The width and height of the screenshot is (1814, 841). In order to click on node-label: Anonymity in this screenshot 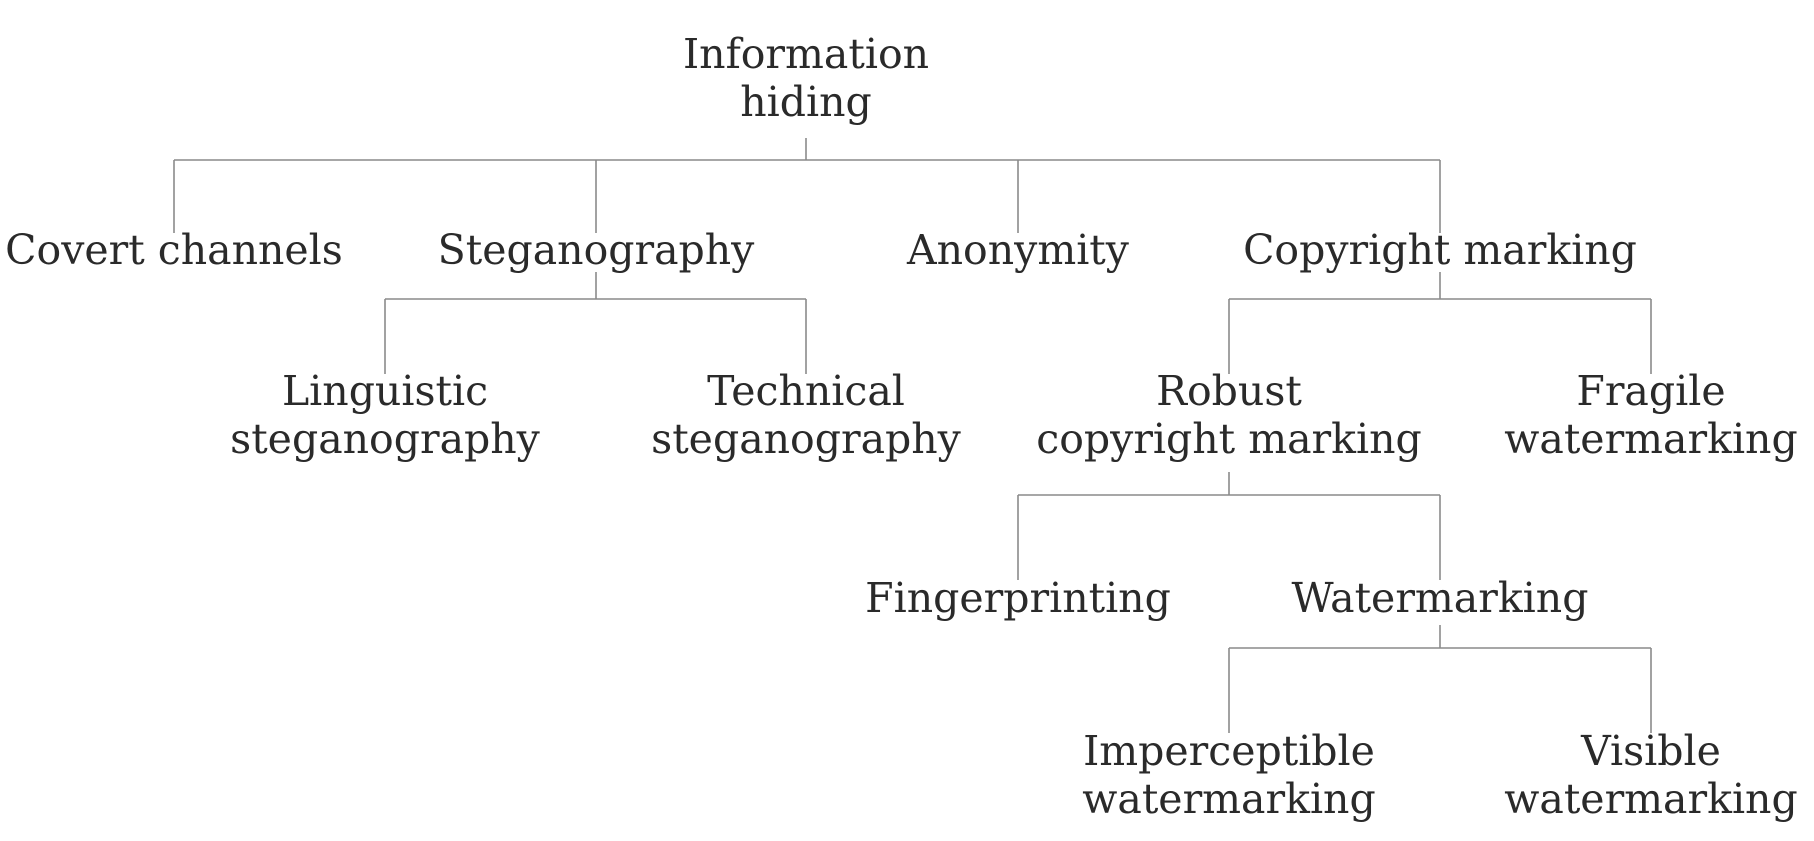, I will do `click(1018, 250)`.